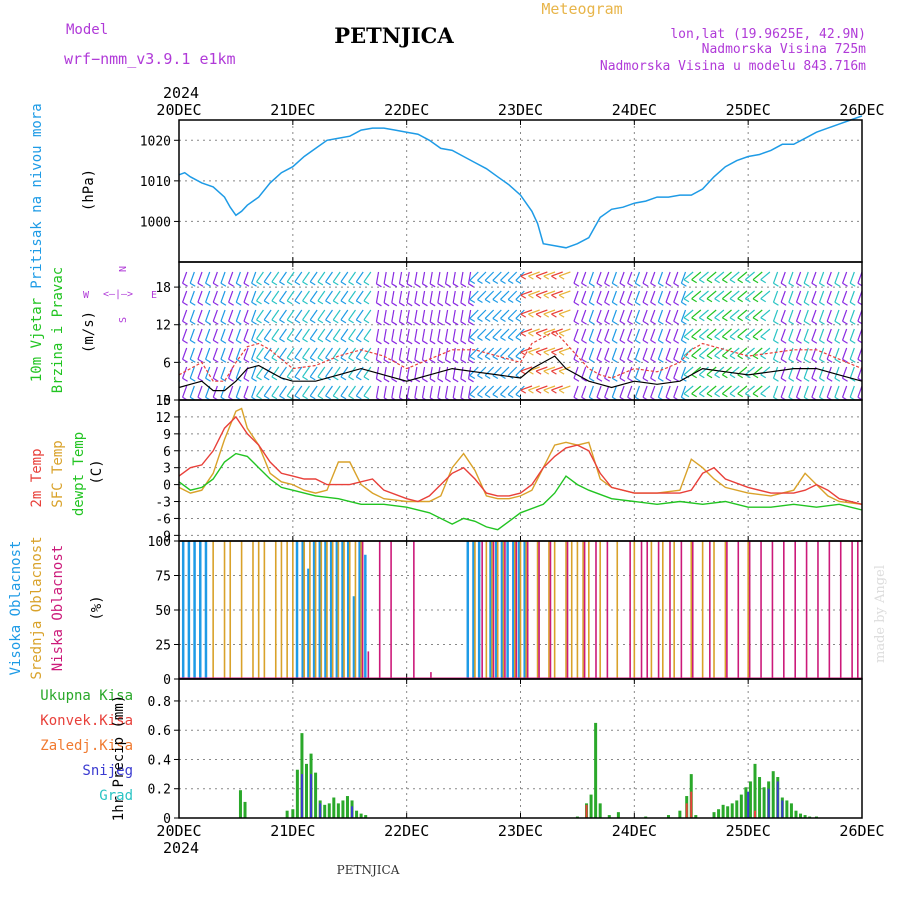 This screenshot has width=900, height=900. What do you see at coordinates (120, 294) in the screenshot?
I see `compass-icon: N S W E <–|–>` at bounding box center [120, 294].